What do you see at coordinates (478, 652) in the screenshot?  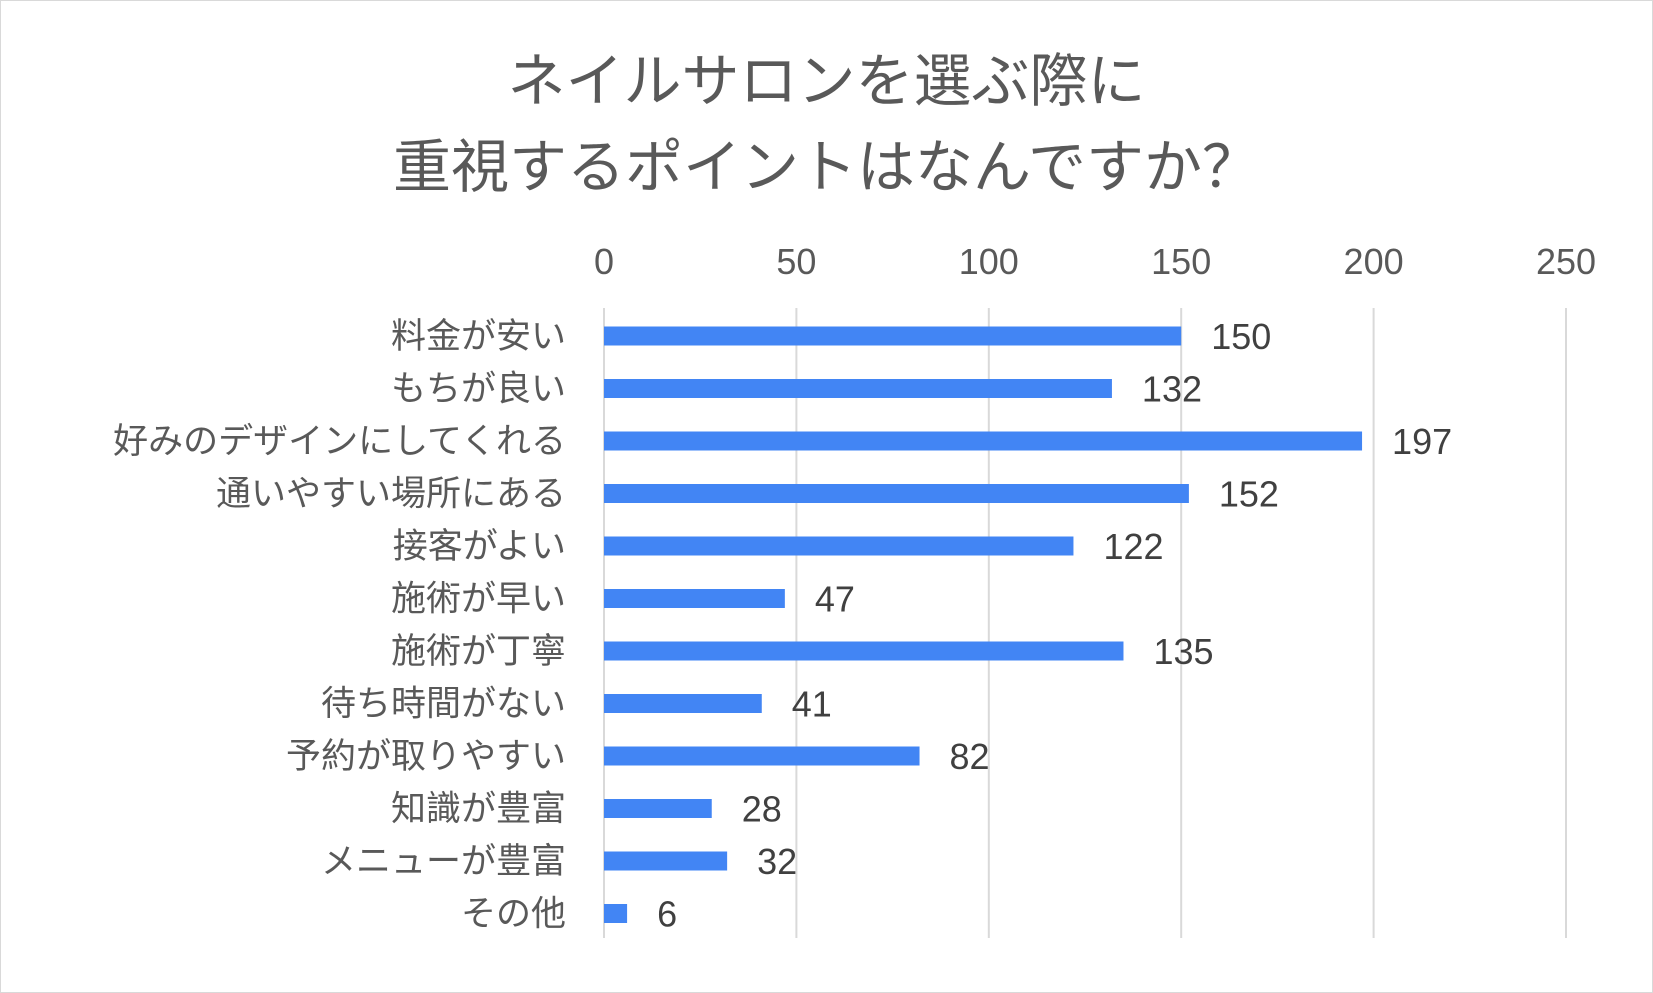 I see `category-label: 施術が丁寧` at bounding box center [478, 652].